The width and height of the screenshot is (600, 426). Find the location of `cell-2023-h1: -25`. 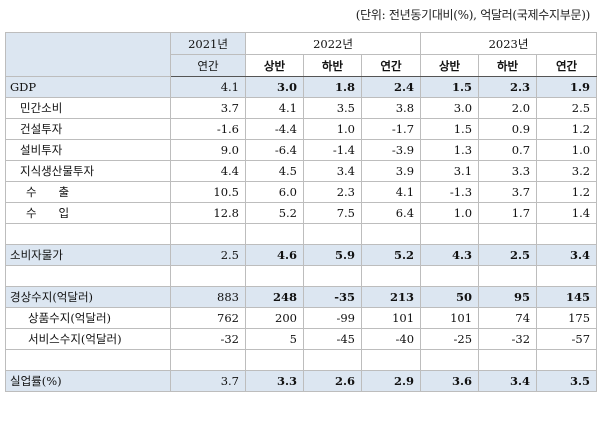

cell-2023-h1: -25 is located at coordinates (450, 339).